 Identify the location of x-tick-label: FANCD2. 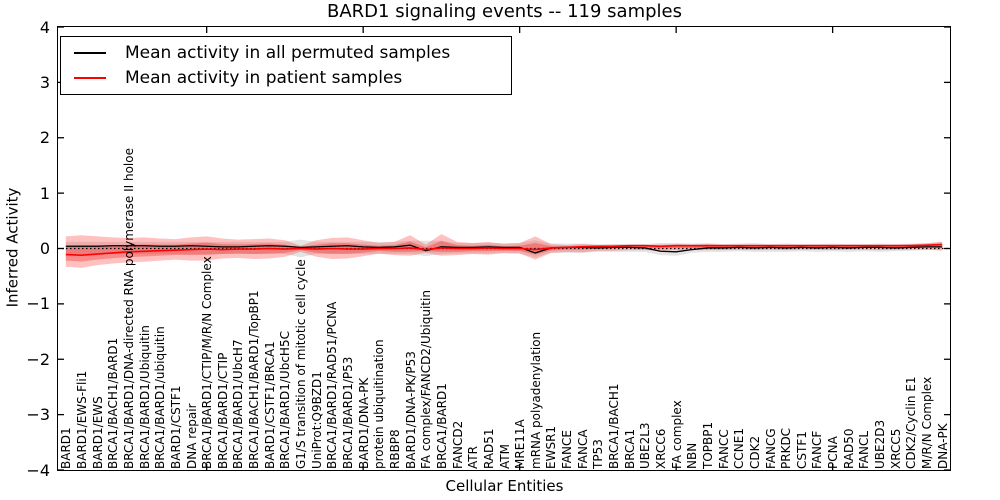
(457, 444).